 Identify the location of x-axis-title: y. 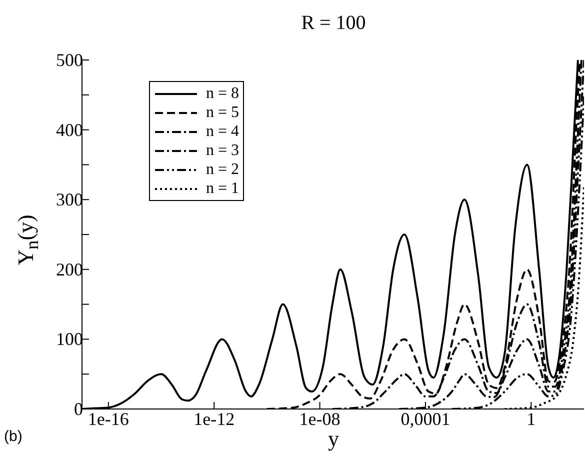
(333, 438).